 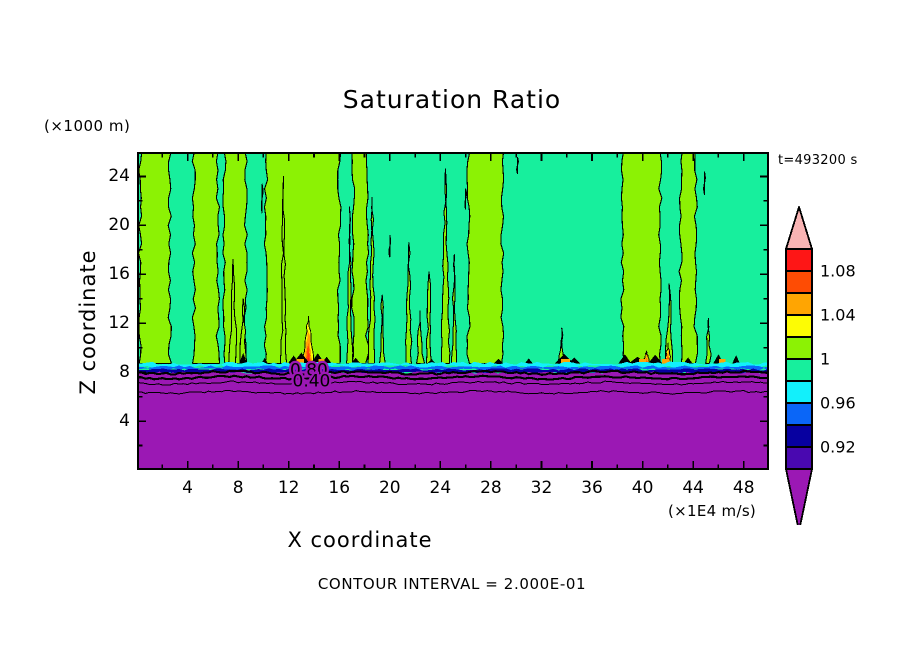 I want to click on y-tick-label: 20, so click(x=119, y=225).